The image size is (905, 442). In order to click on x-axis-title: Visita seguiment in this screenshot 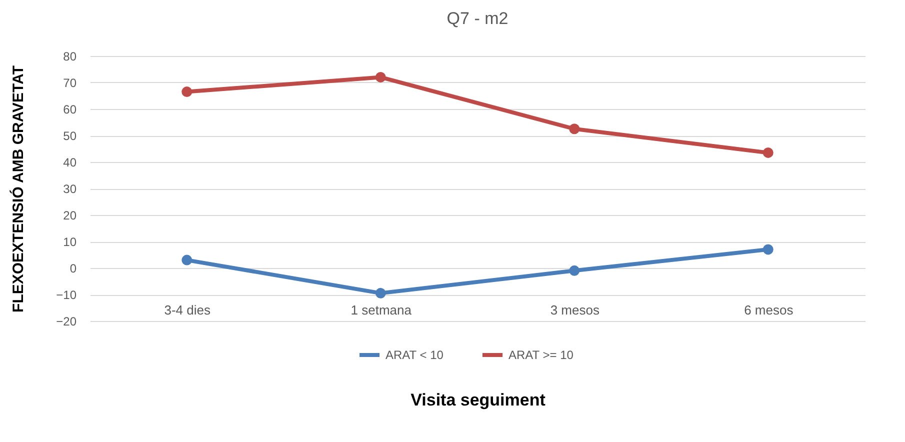, I will do `click(478, 400)`.